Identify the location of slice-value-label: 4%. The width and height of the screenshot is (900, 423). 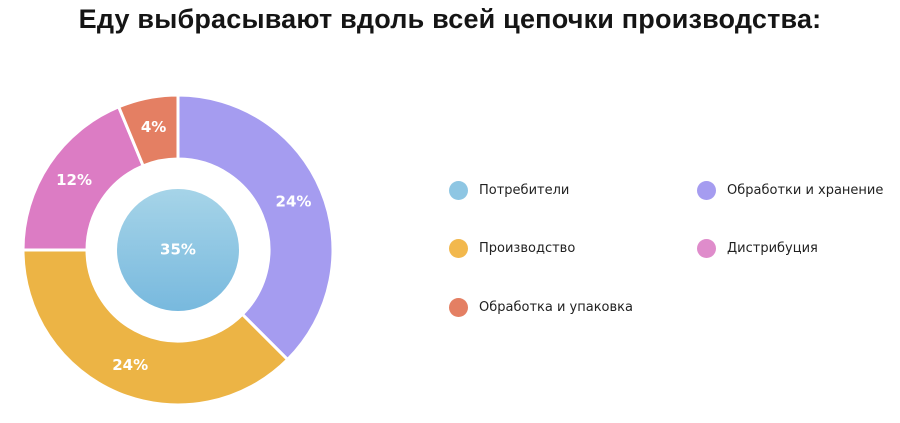
(153, 127).